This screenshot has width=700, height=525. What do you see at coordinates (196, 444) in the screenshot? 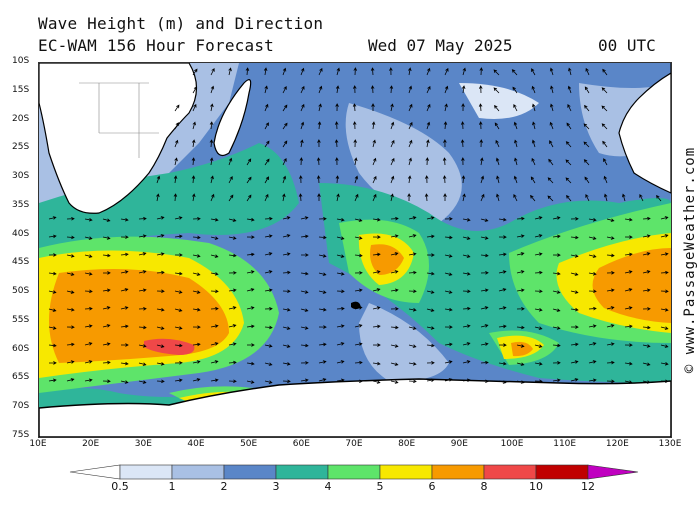
I see `longitude-label: 40E` at bounding box center [196, 444].